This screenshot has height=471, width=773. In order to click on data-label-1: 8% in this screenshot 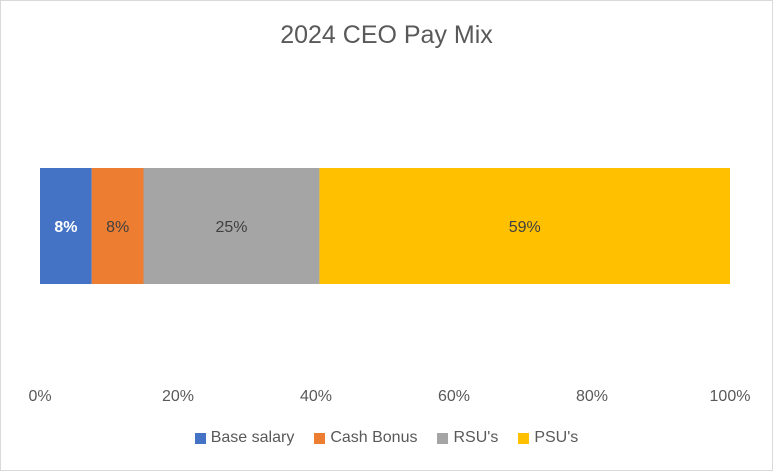, I will do `click(117, 227)`.